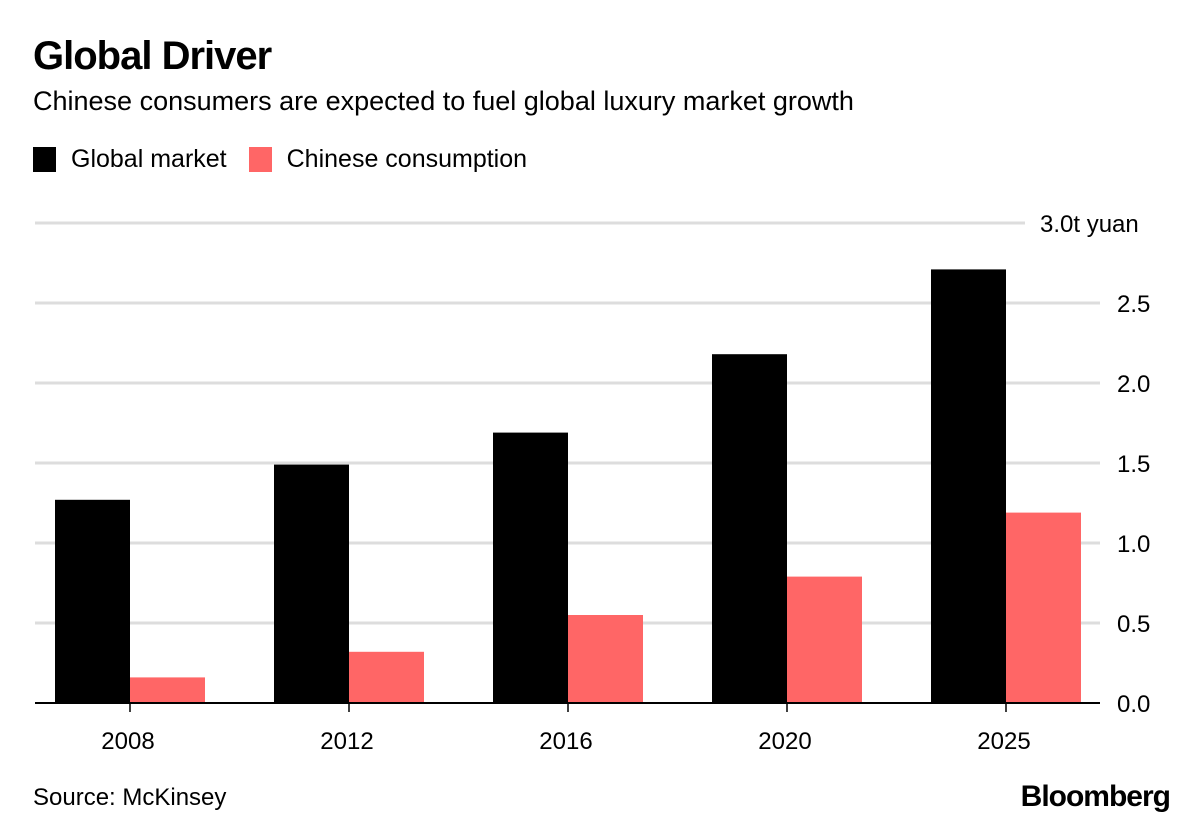 This screenshot has width=1200, height=829. Describe the element at coordinates (1133, 464) in the screenshot. I see `y-tick-label: 1.5` at that location.